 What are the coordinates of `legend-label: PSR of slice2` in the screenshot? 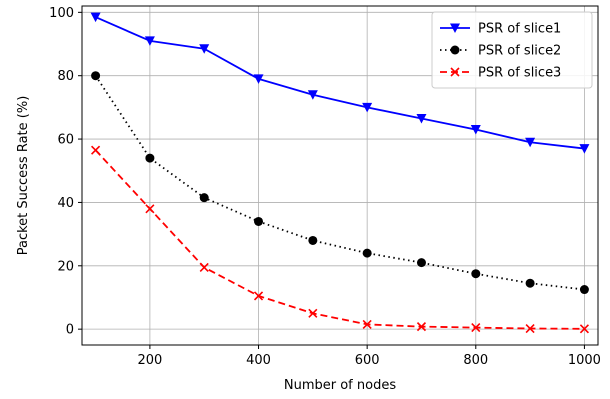 It's located at (519, 51).